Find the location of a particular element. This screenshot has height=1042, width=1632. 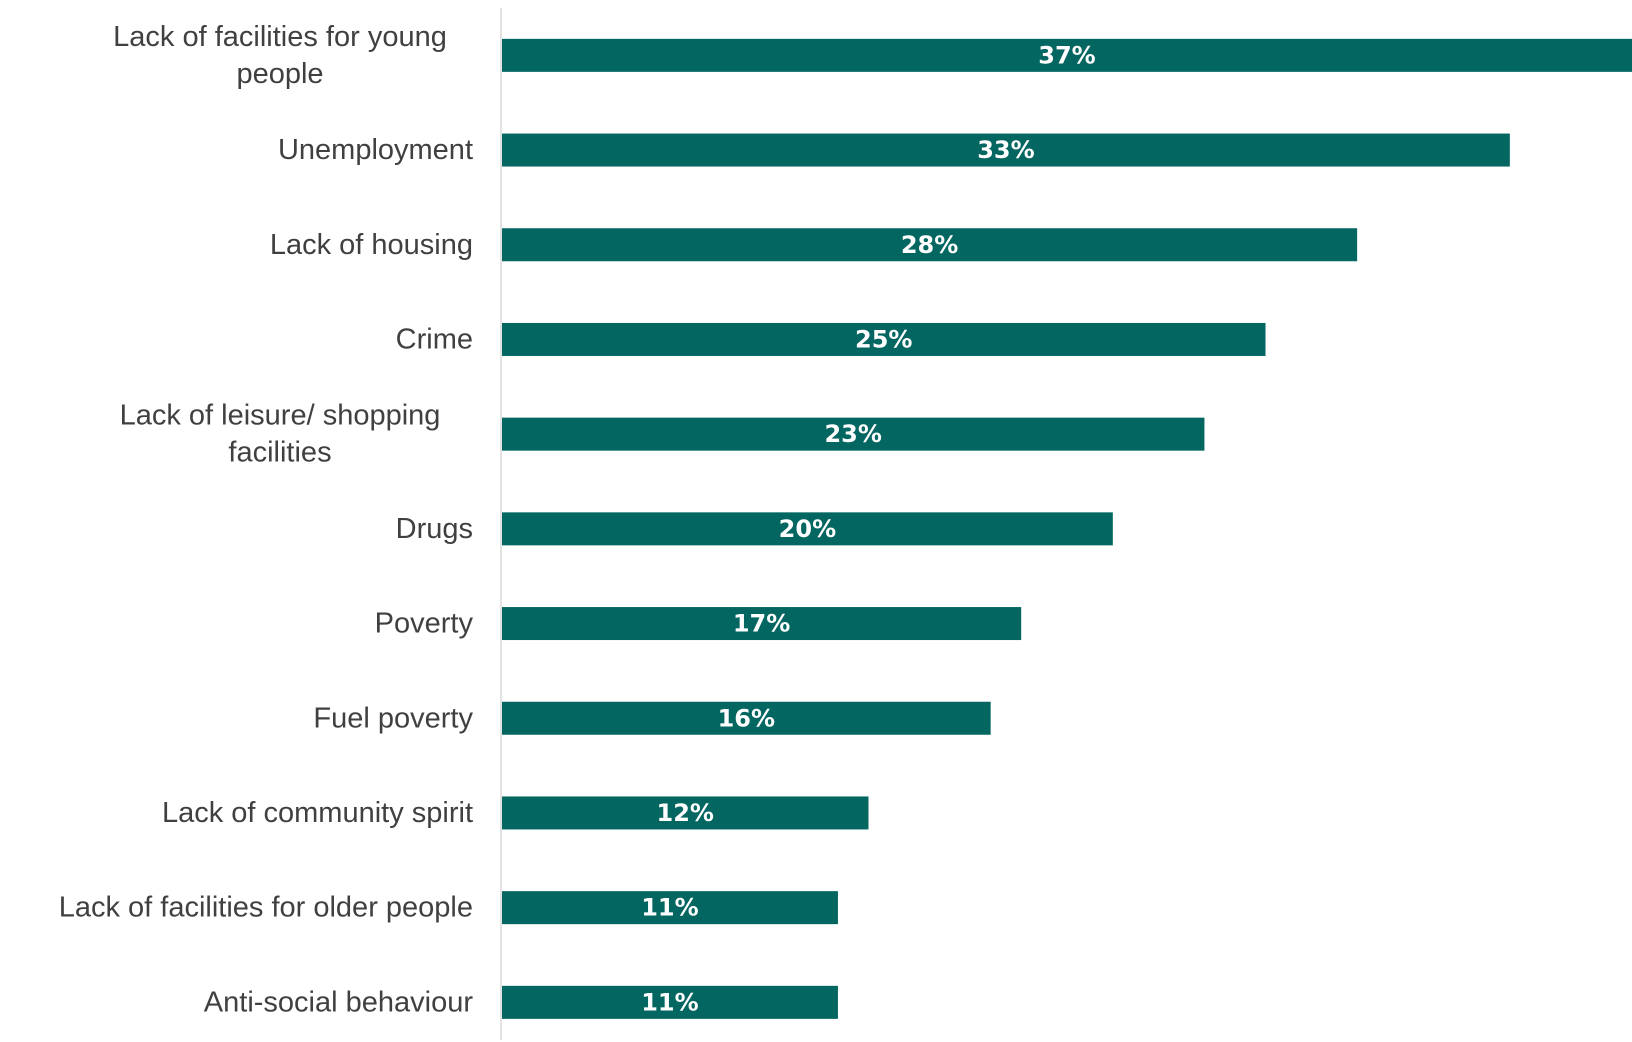

category-label-7: Fuel poverty is located at coordinates (393, 718).